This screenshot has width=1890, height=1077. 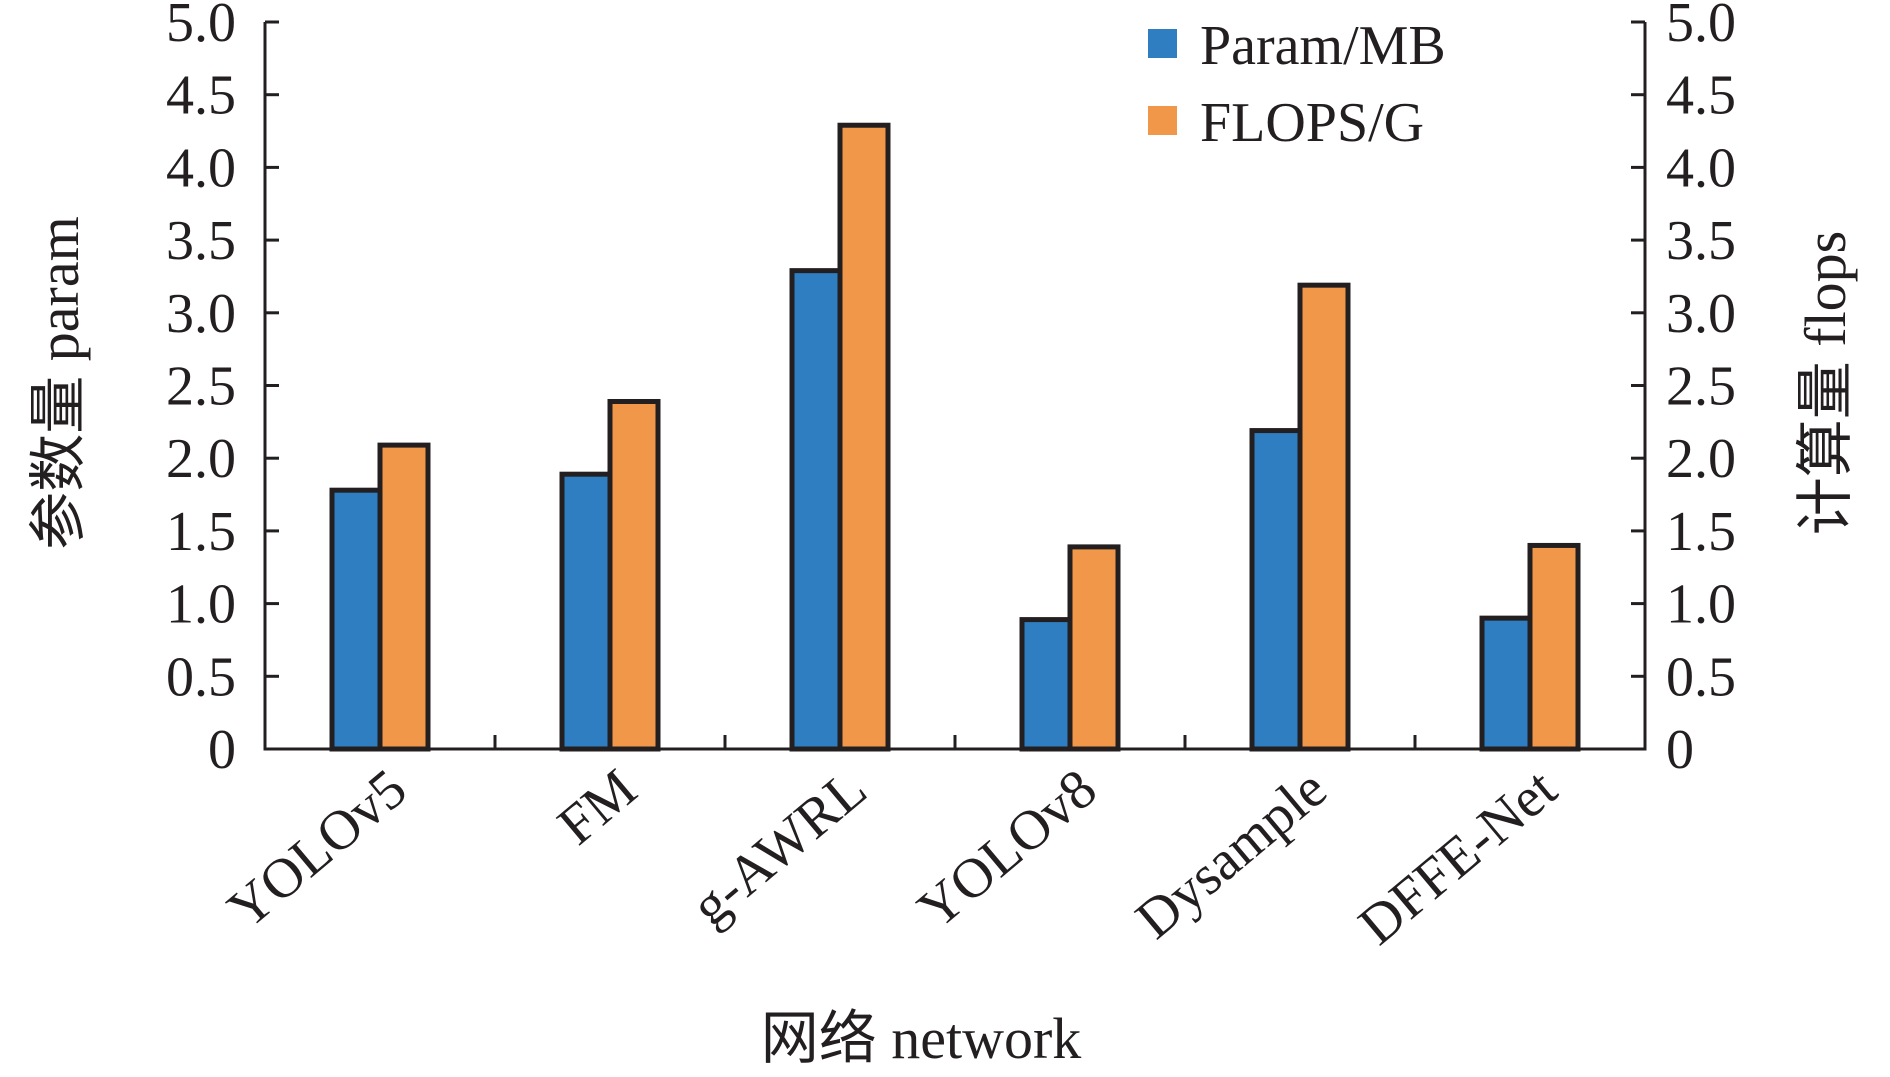 What do you see at coordinates (222, 750) in the screenshot?
I see `y-tick-label-left: 0` at bounding box center [222, 750].